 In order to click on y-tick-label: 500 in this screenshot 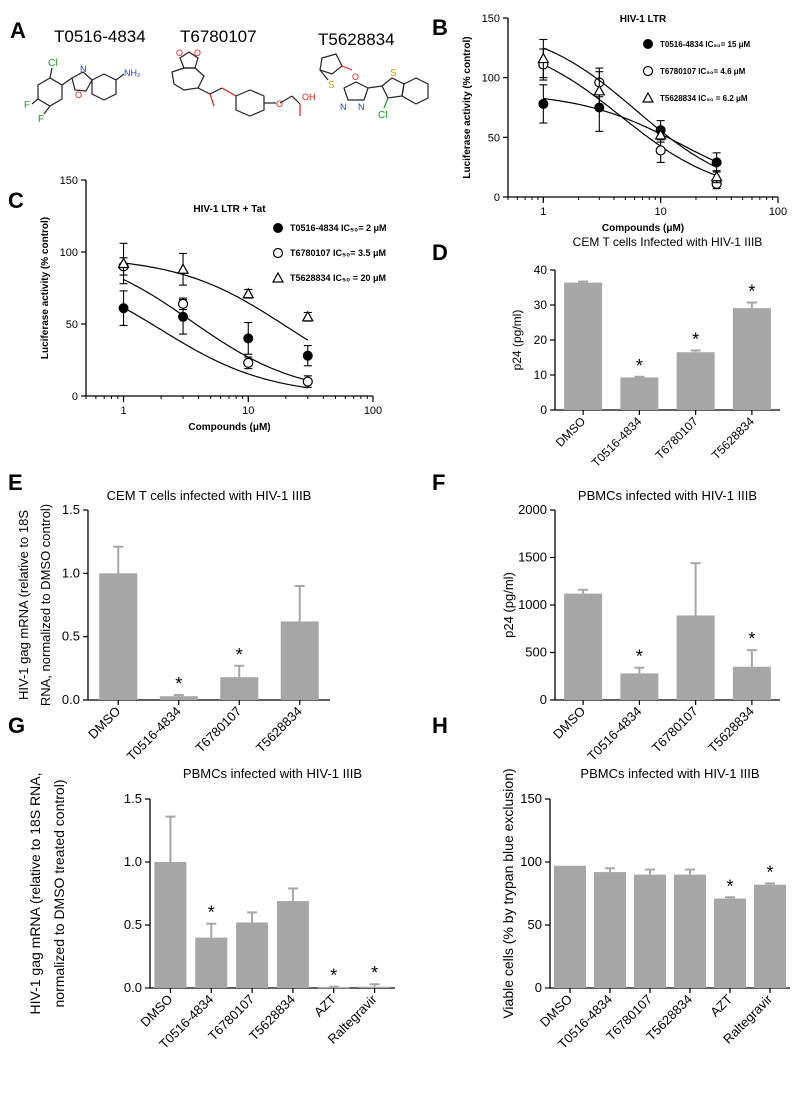, I will do `click(536, 652)`.